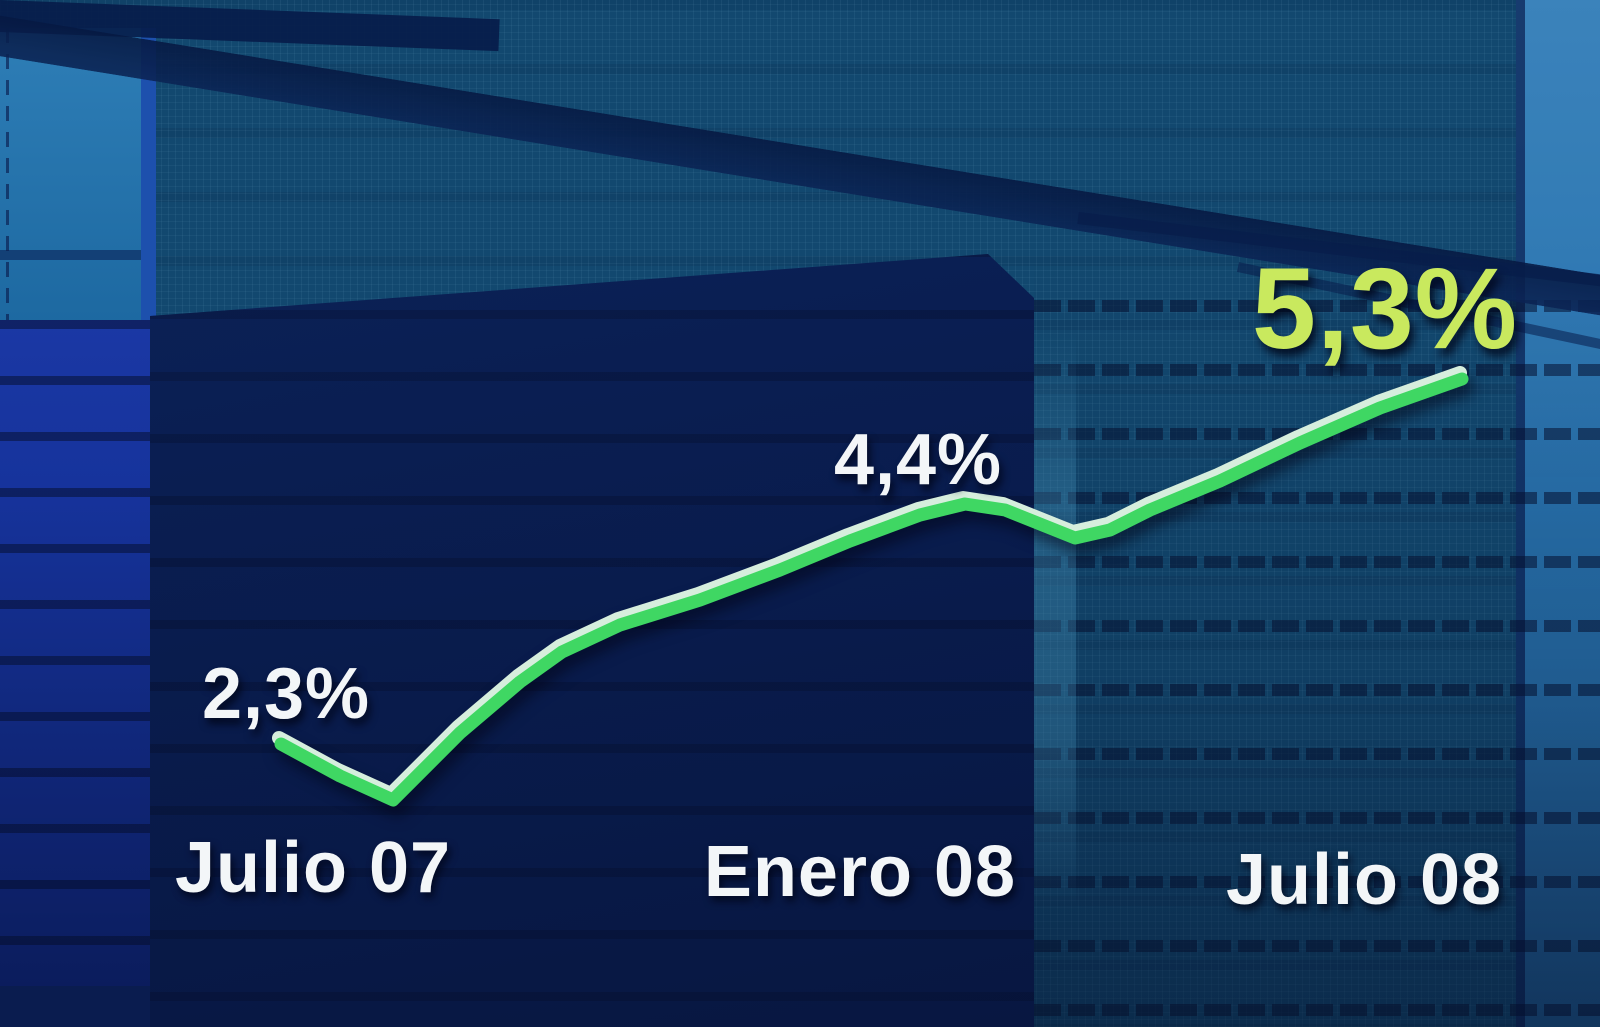 This screenshot has width=1600, height=1027. Describe the element at coordinates (1055, 620) in the screenshot. I see `panel-edge-highlight` at that location.